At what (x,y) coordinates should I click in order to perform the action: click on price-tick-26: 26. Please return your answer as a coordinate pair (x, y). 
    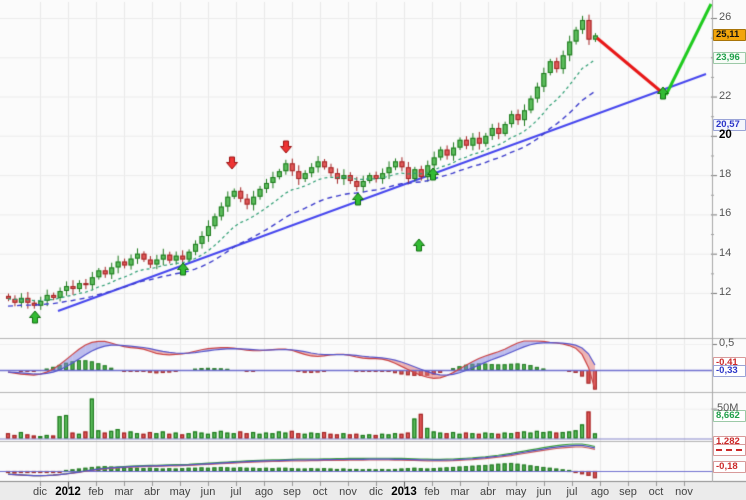
    Looking at the image, I should click on (725, 17).